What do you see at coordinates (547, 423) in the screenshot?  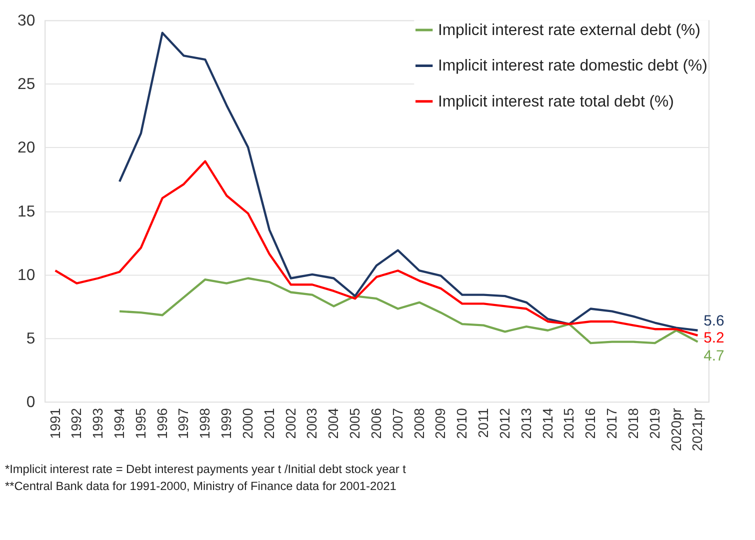 I see `x-tick-label: 2014` at bounding box center [547, 423].